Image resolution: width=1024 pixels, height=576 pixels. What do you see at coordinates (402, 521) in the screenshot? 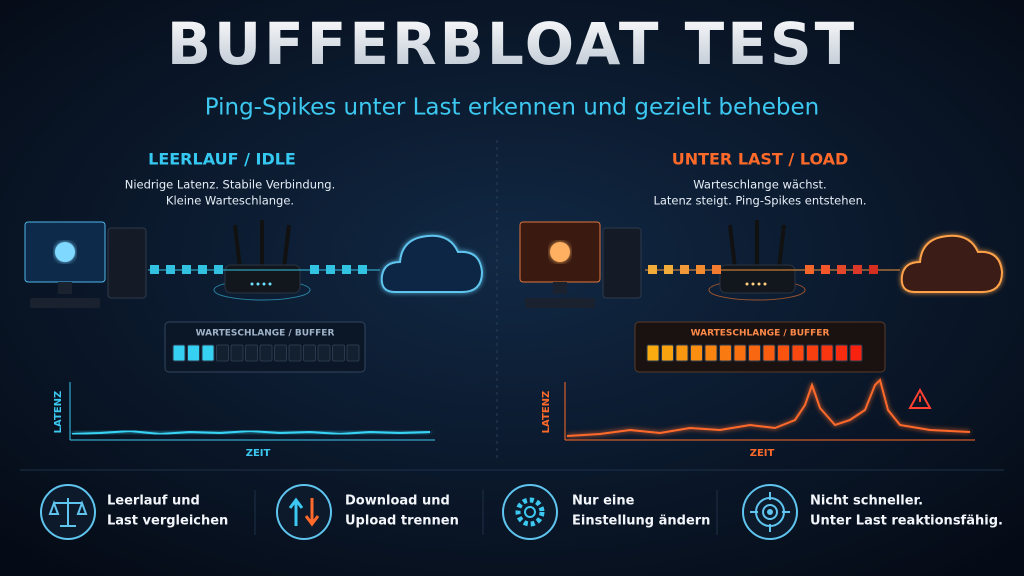
I see `tip-text: Upload trennen` at bounding box center [402, 521].